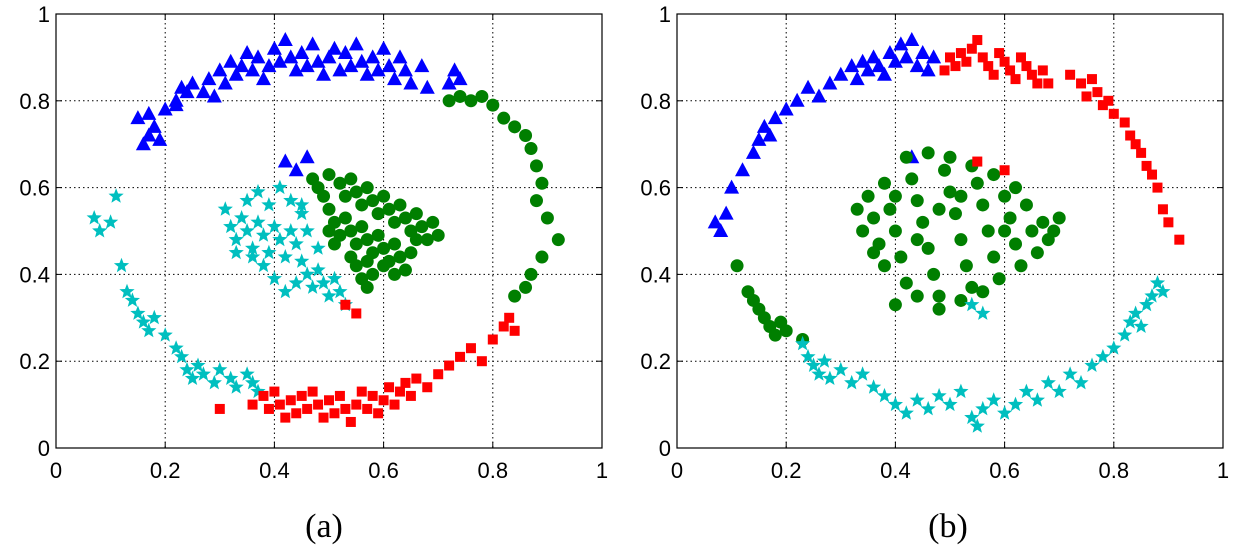  What do you see at coordinates (324, 526) in the screenshot?
I see `caption-a: (a)` at bounding box center [324, 526].